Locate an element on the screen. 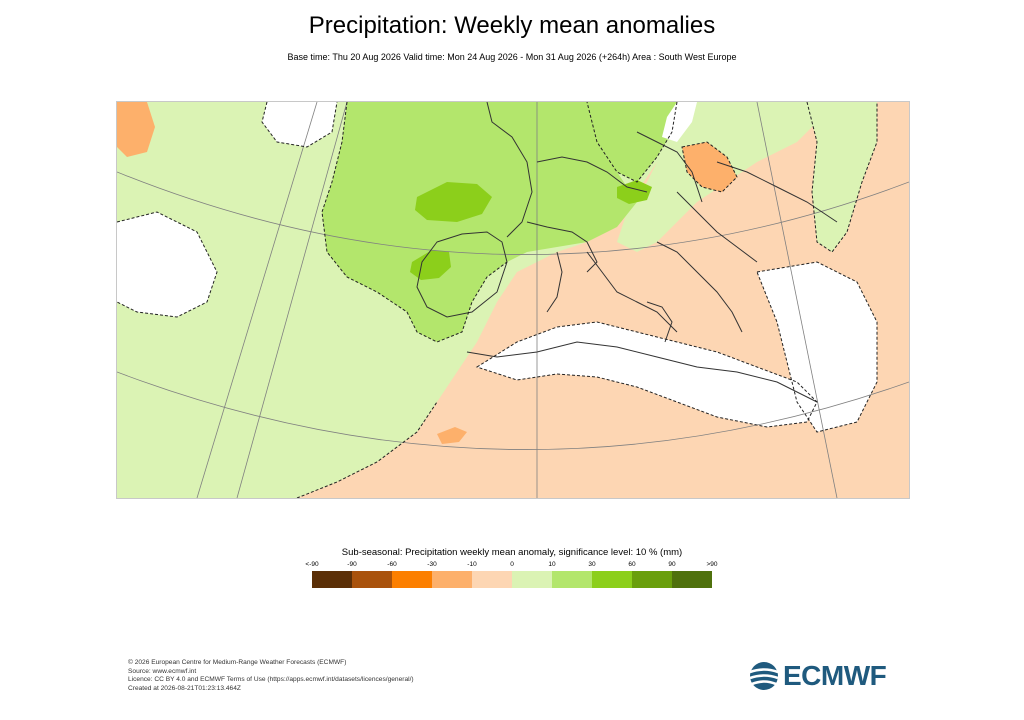 Image resolution: width=1024 pixels, height=720 pixels. north-wet-area is located at coordinates (632, 142).